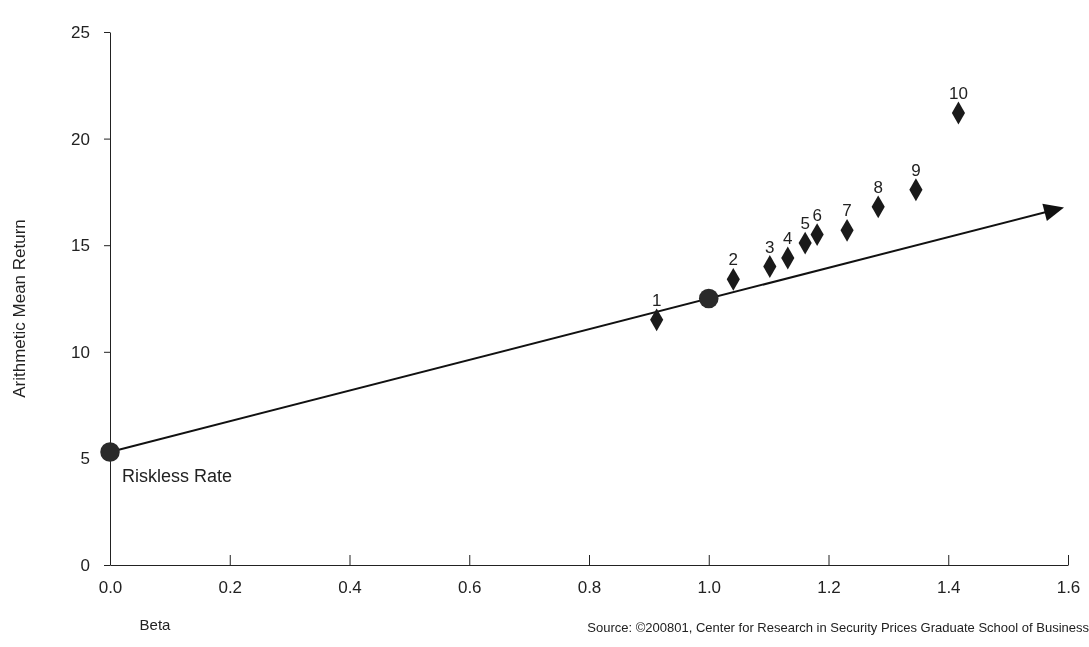 The image size is (1089, 647). I want to click on annotation: 1, so click(656, 300).